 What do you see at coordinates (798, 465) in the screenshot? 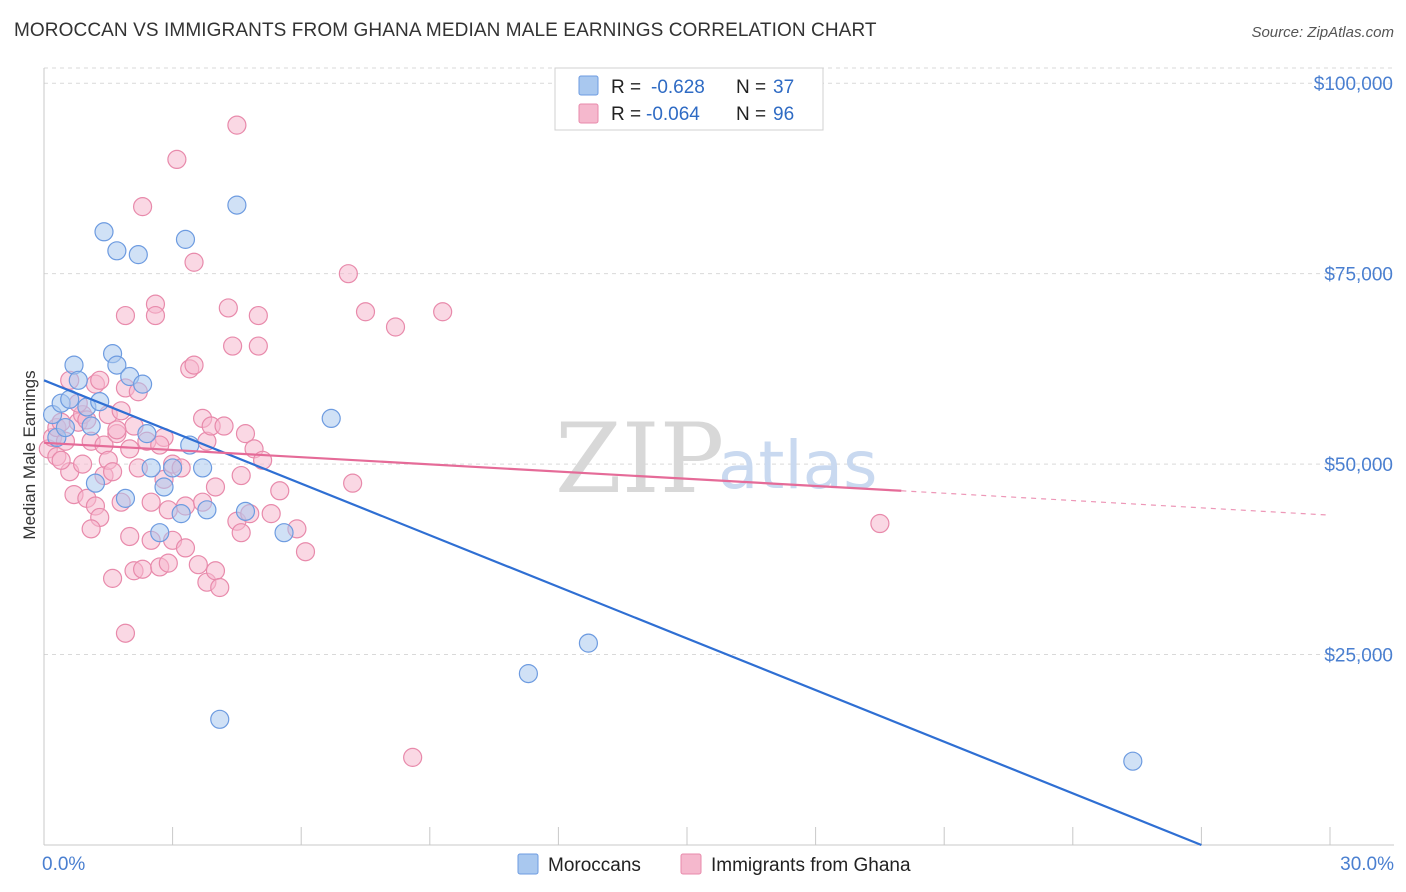
I see `watermark-atlas: atlas` at bounding box center [798, 465].